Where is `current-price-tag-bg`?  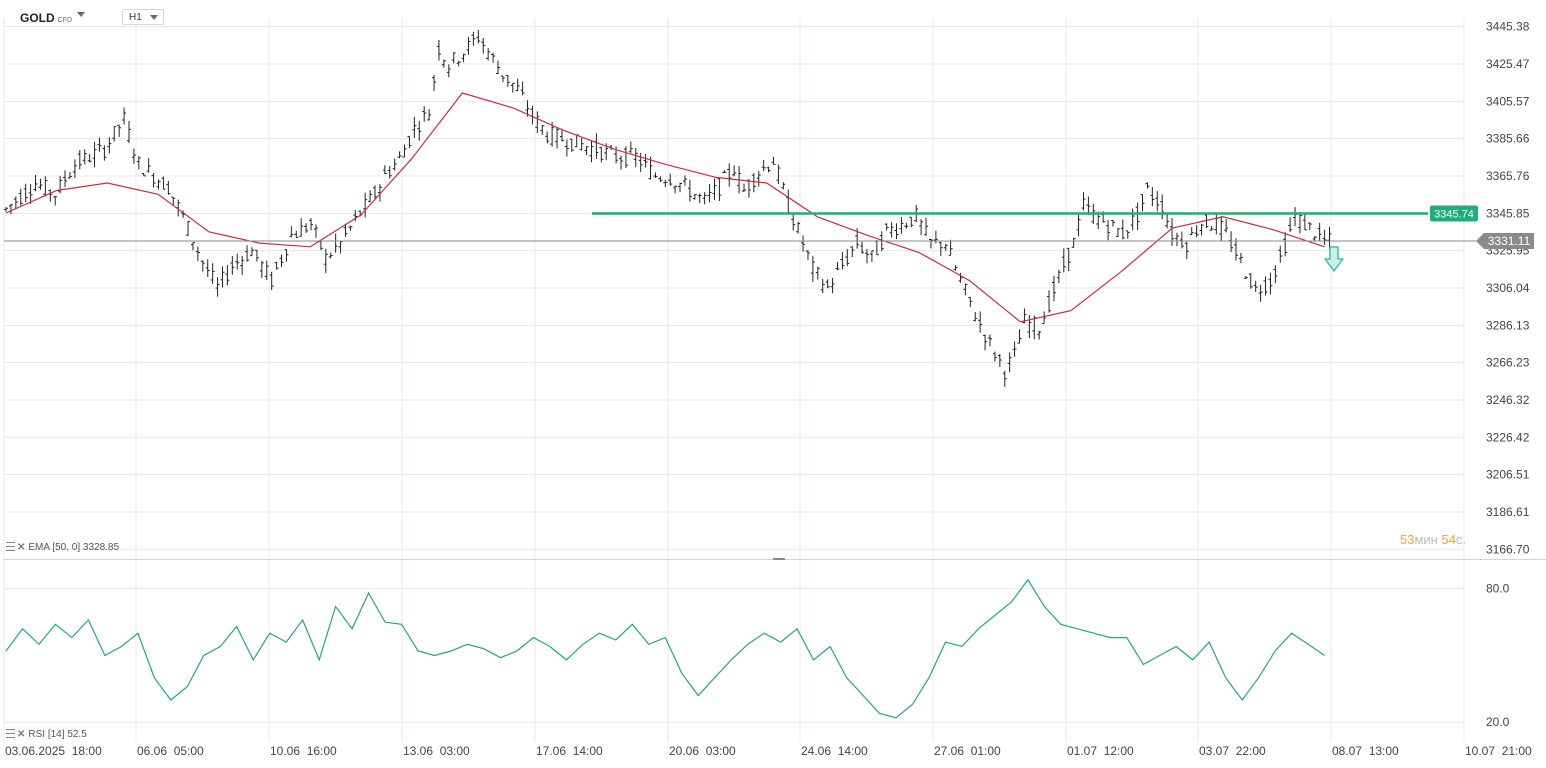 current-price-tag-bg is located at coordinates (1505, 240).